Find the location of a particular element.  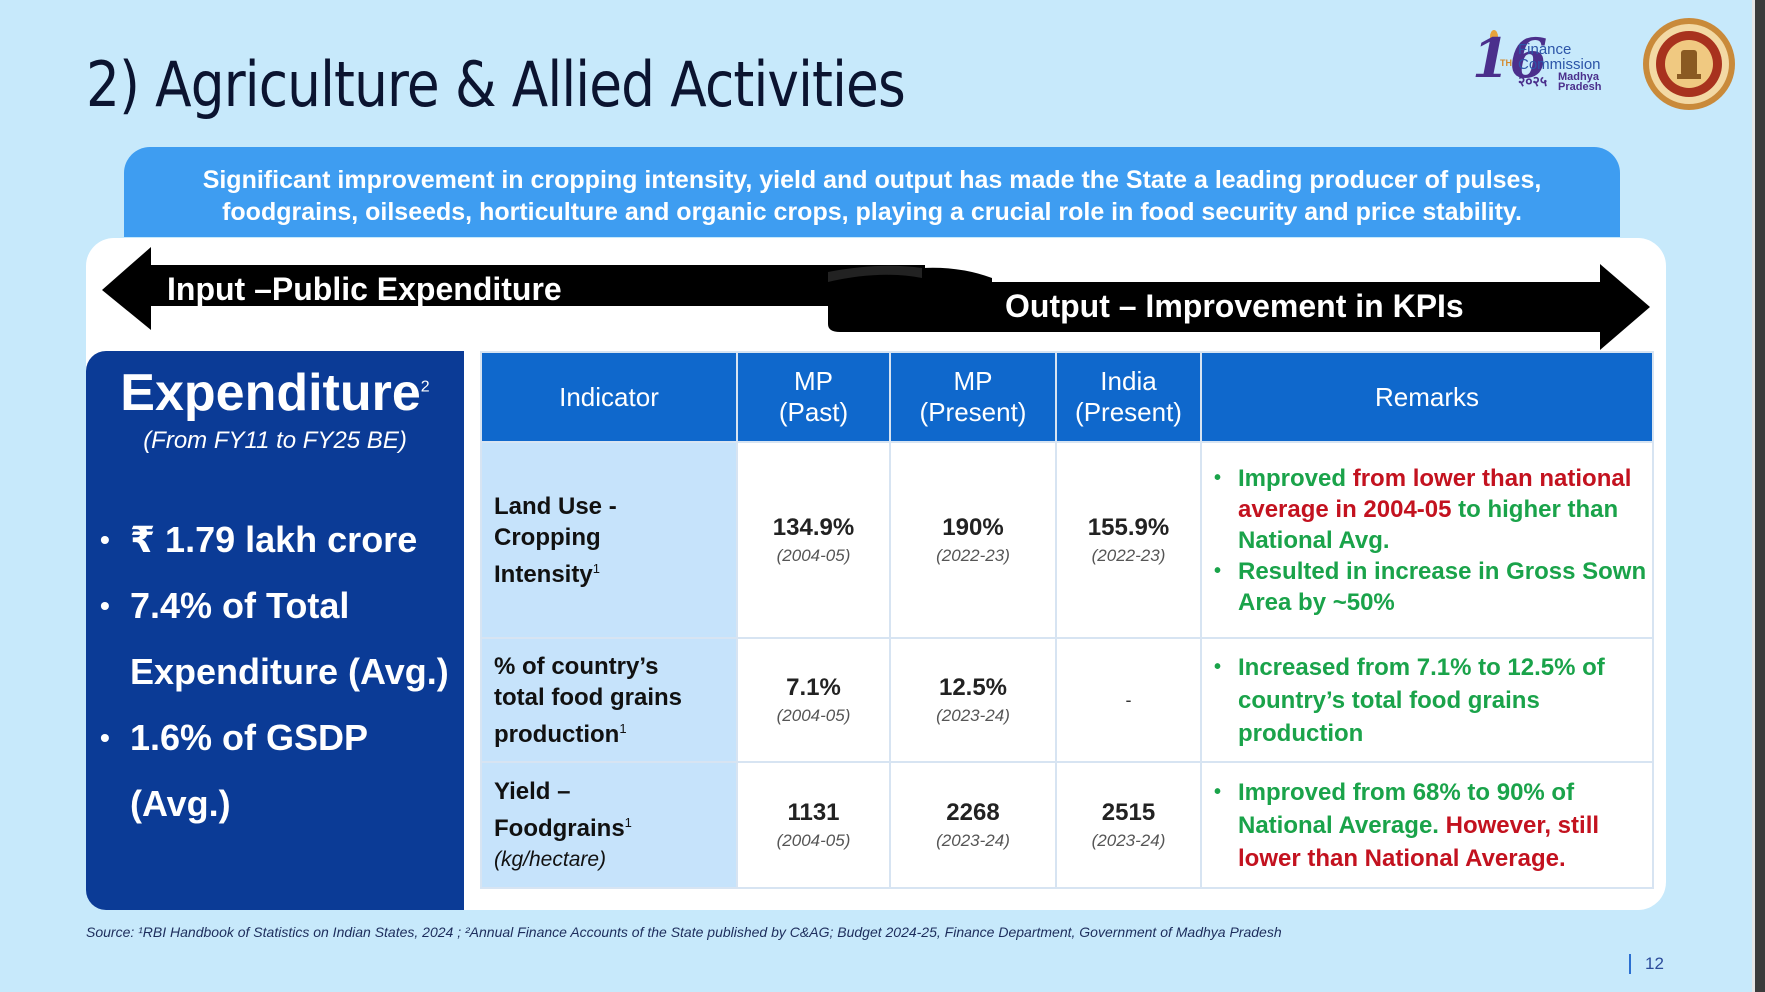

output-arrow-shape is located at coordinates (1239, 307).